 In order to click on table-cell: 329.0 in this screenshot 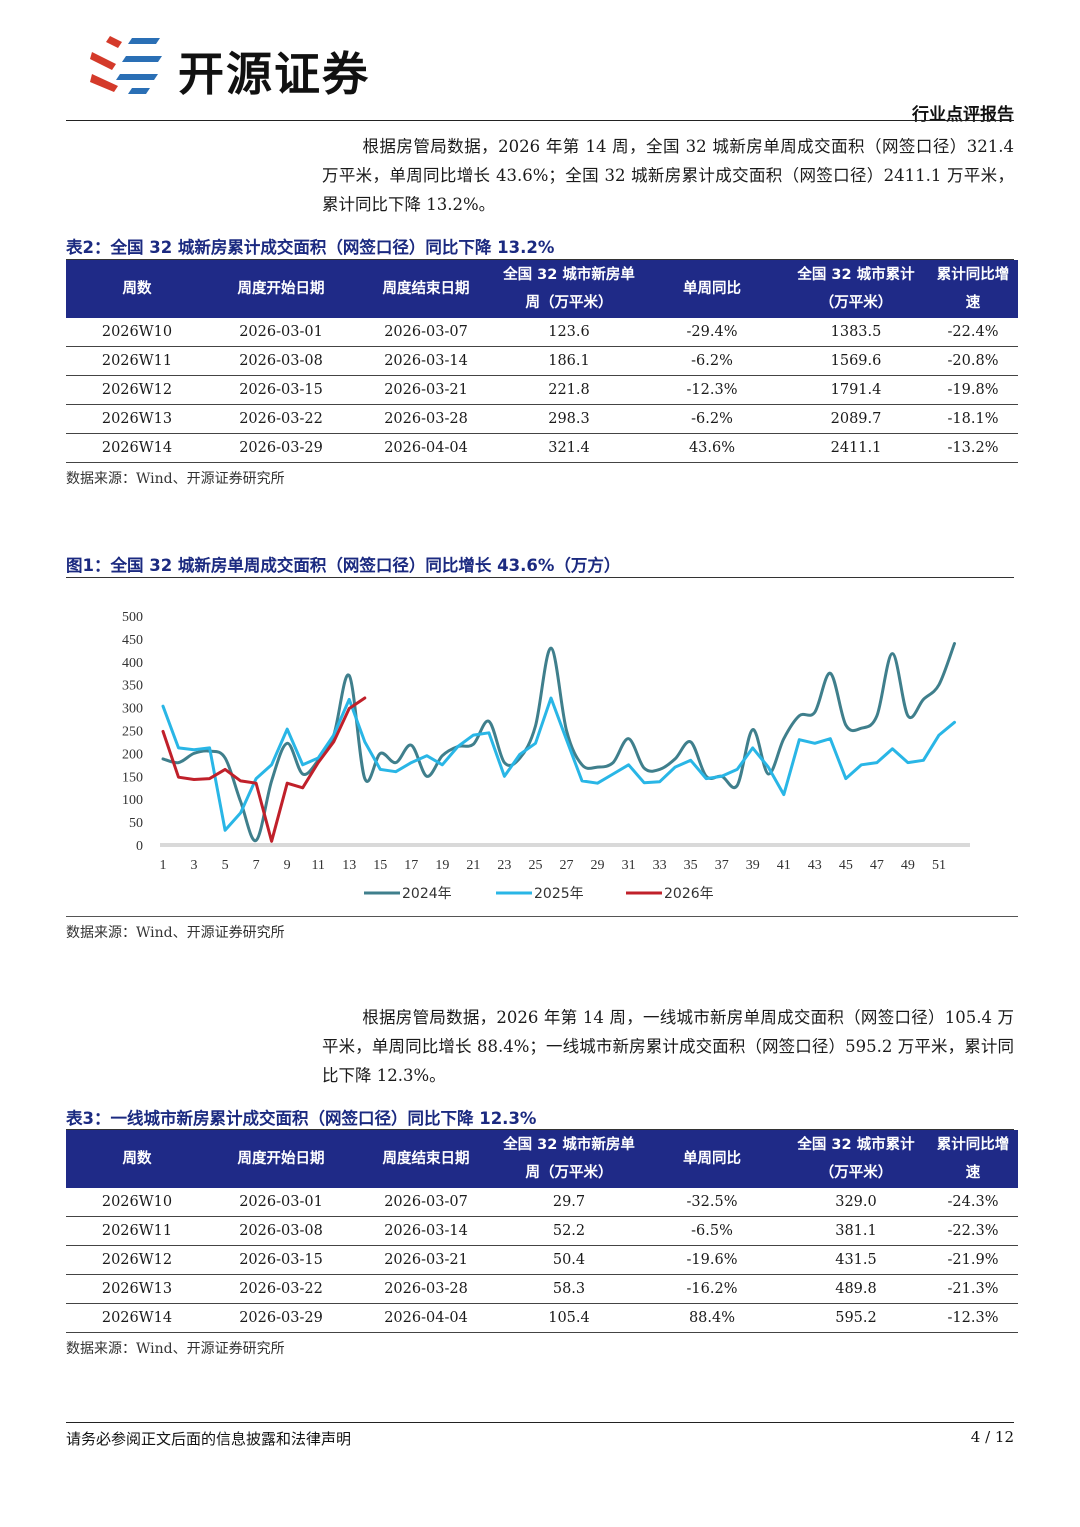, I will do `click(856, 1202)`.